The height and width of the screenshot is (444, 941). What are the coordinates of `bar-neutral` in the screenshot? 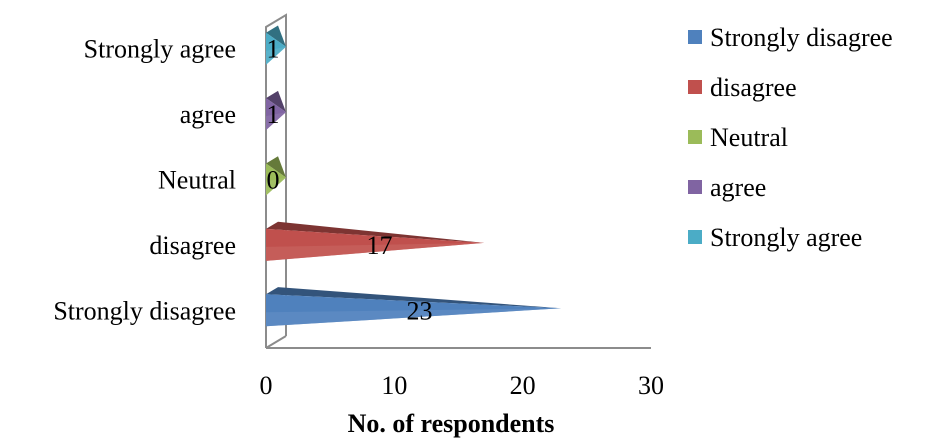 It's located at (276, 176).